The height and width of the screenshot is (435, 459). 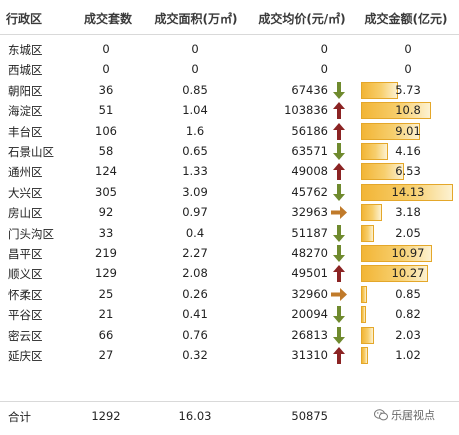 I want to click on deal-area: 0.26, so click(x=195, y=293).